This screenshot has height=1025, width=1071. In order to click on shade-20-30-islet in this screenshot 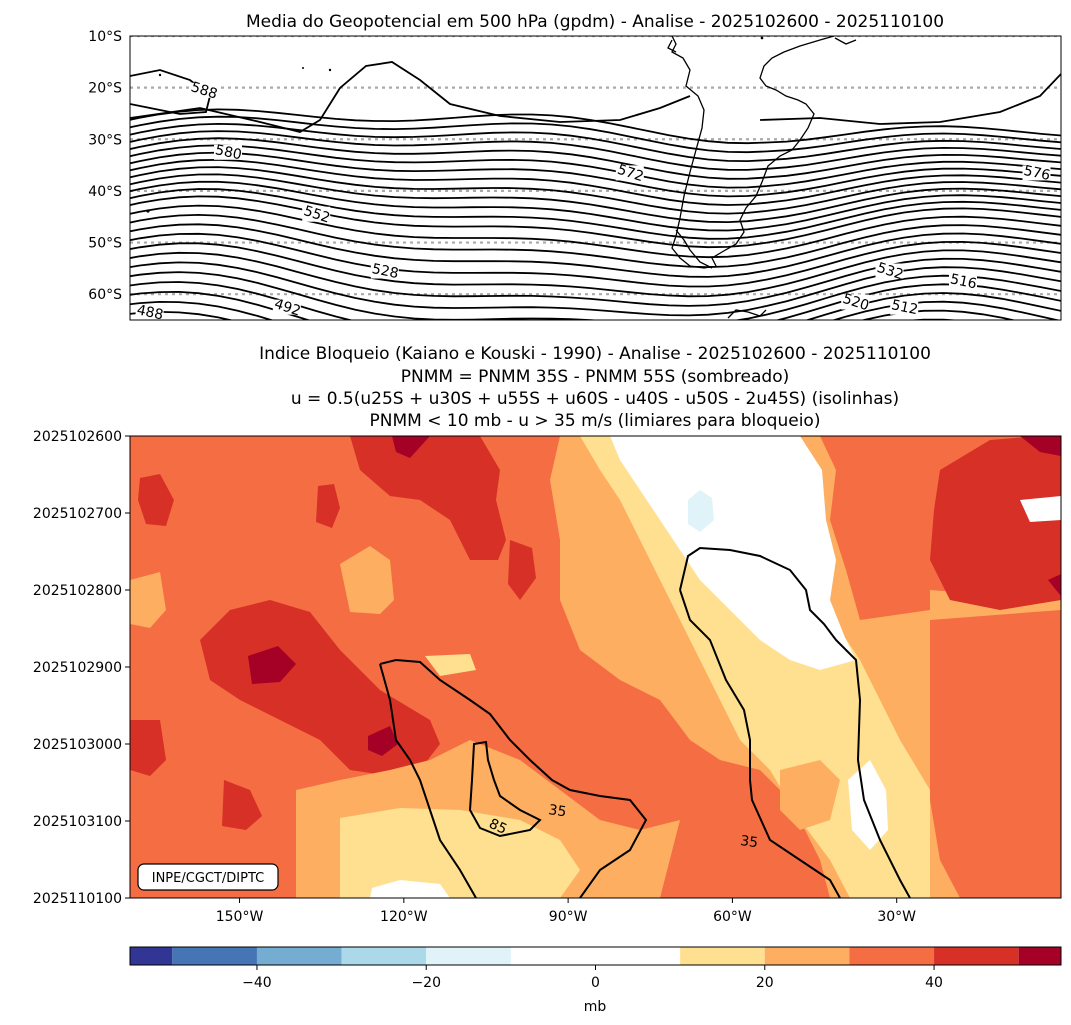, I will do `click(810, 795)`.